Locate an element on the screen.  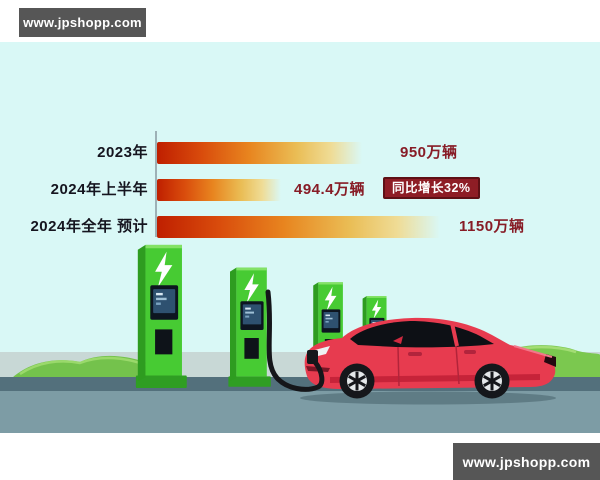
car-door-handle-front is located at coordinates (415, 354).